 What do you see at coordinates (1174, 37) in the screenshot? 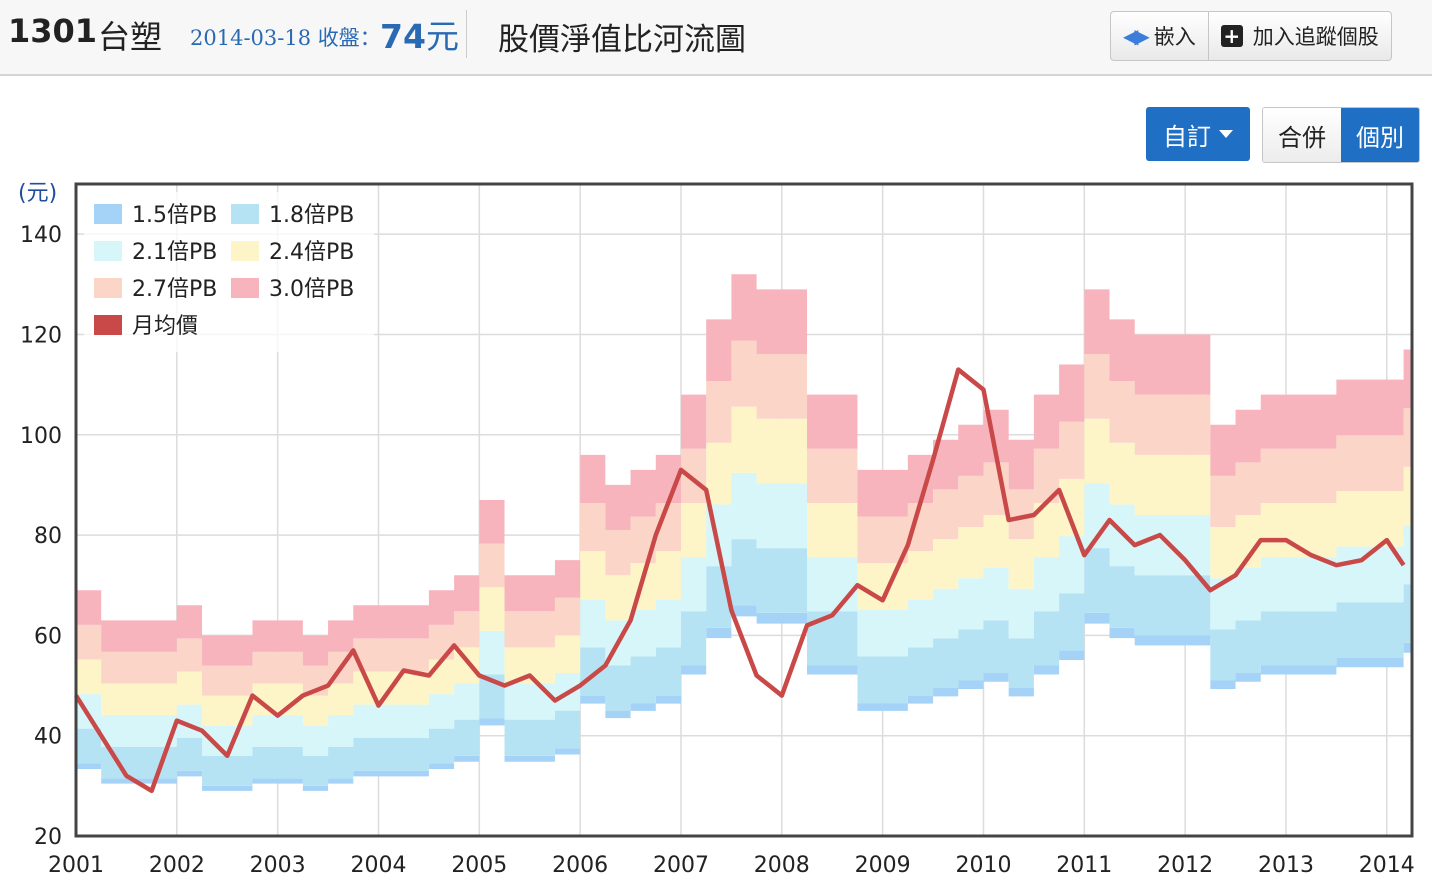
I see `embed-label: 嵌入` at bounding box center [1174, 37].